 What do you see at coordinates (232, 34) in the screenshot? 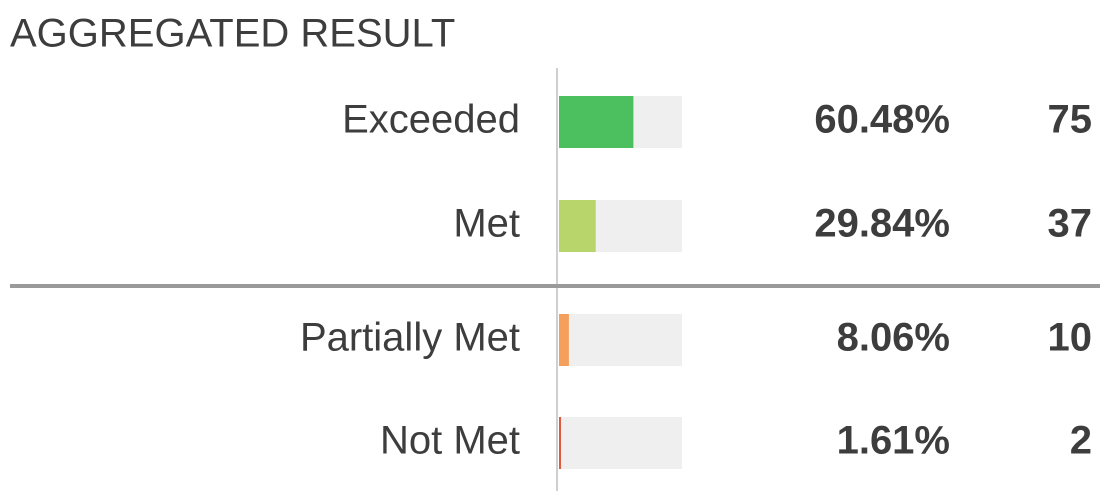
I see `chart-title: AGGREGATED RESULT` at bounding box center [232, 34].